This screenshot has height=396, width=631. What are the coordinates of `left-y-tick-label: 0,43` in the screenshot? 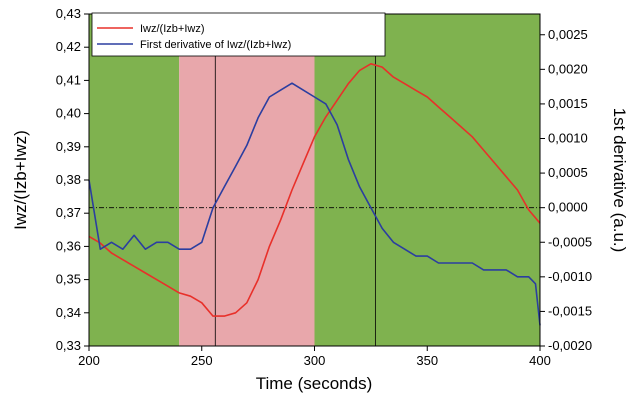 It's located at (68, 13).